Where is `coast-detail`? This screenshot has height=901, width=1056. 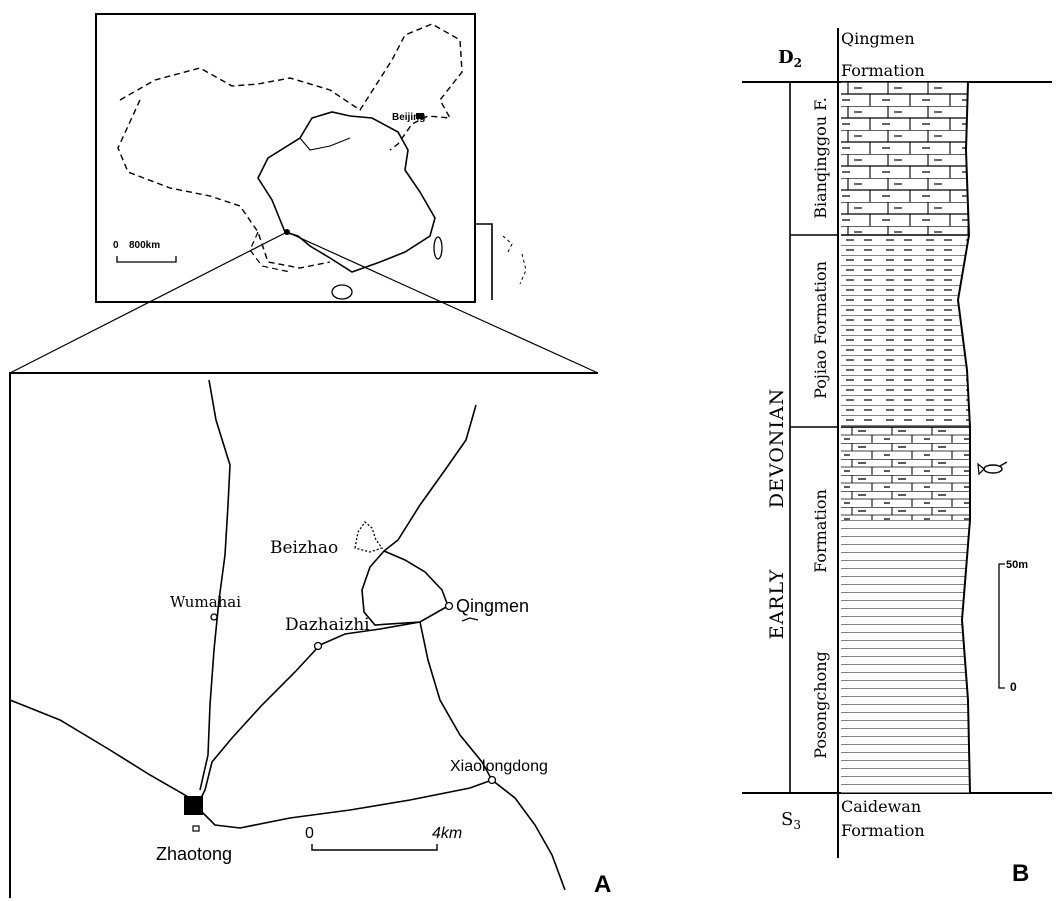
coast-detail is located at coordinates (325, 144).